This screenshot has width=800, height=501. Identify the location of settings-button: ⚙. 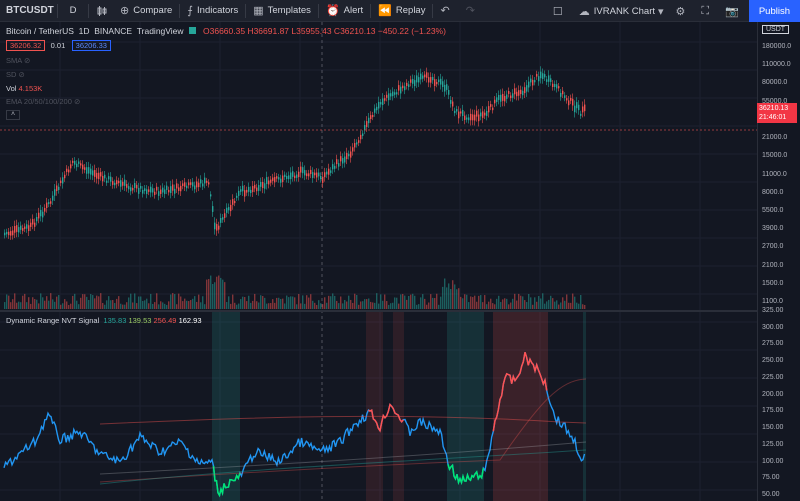
(683, 11).